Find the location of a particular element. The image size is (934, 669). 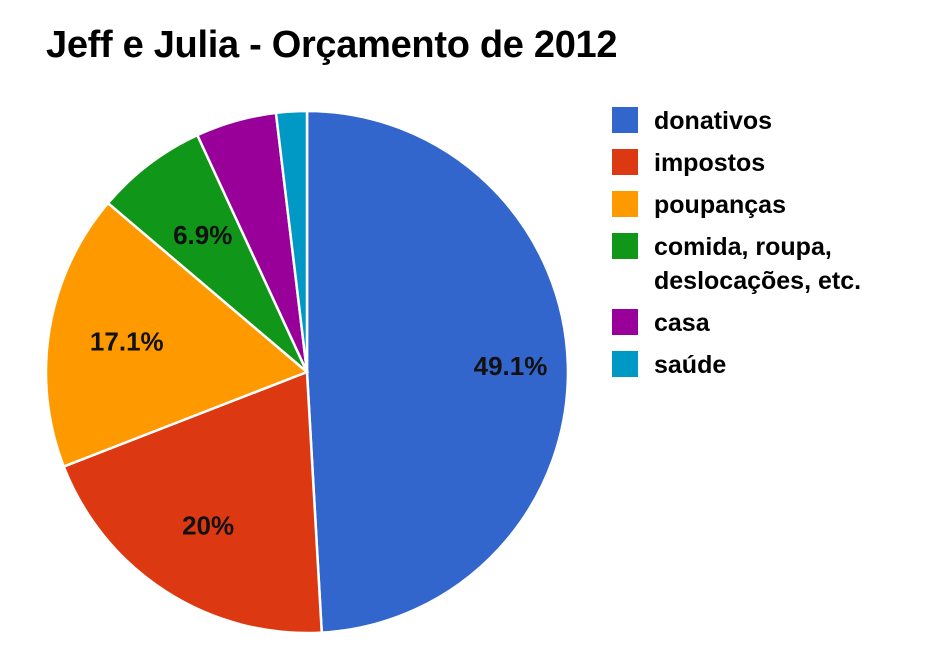

legend-item-0: donativos is located at coordinates (773, 121).